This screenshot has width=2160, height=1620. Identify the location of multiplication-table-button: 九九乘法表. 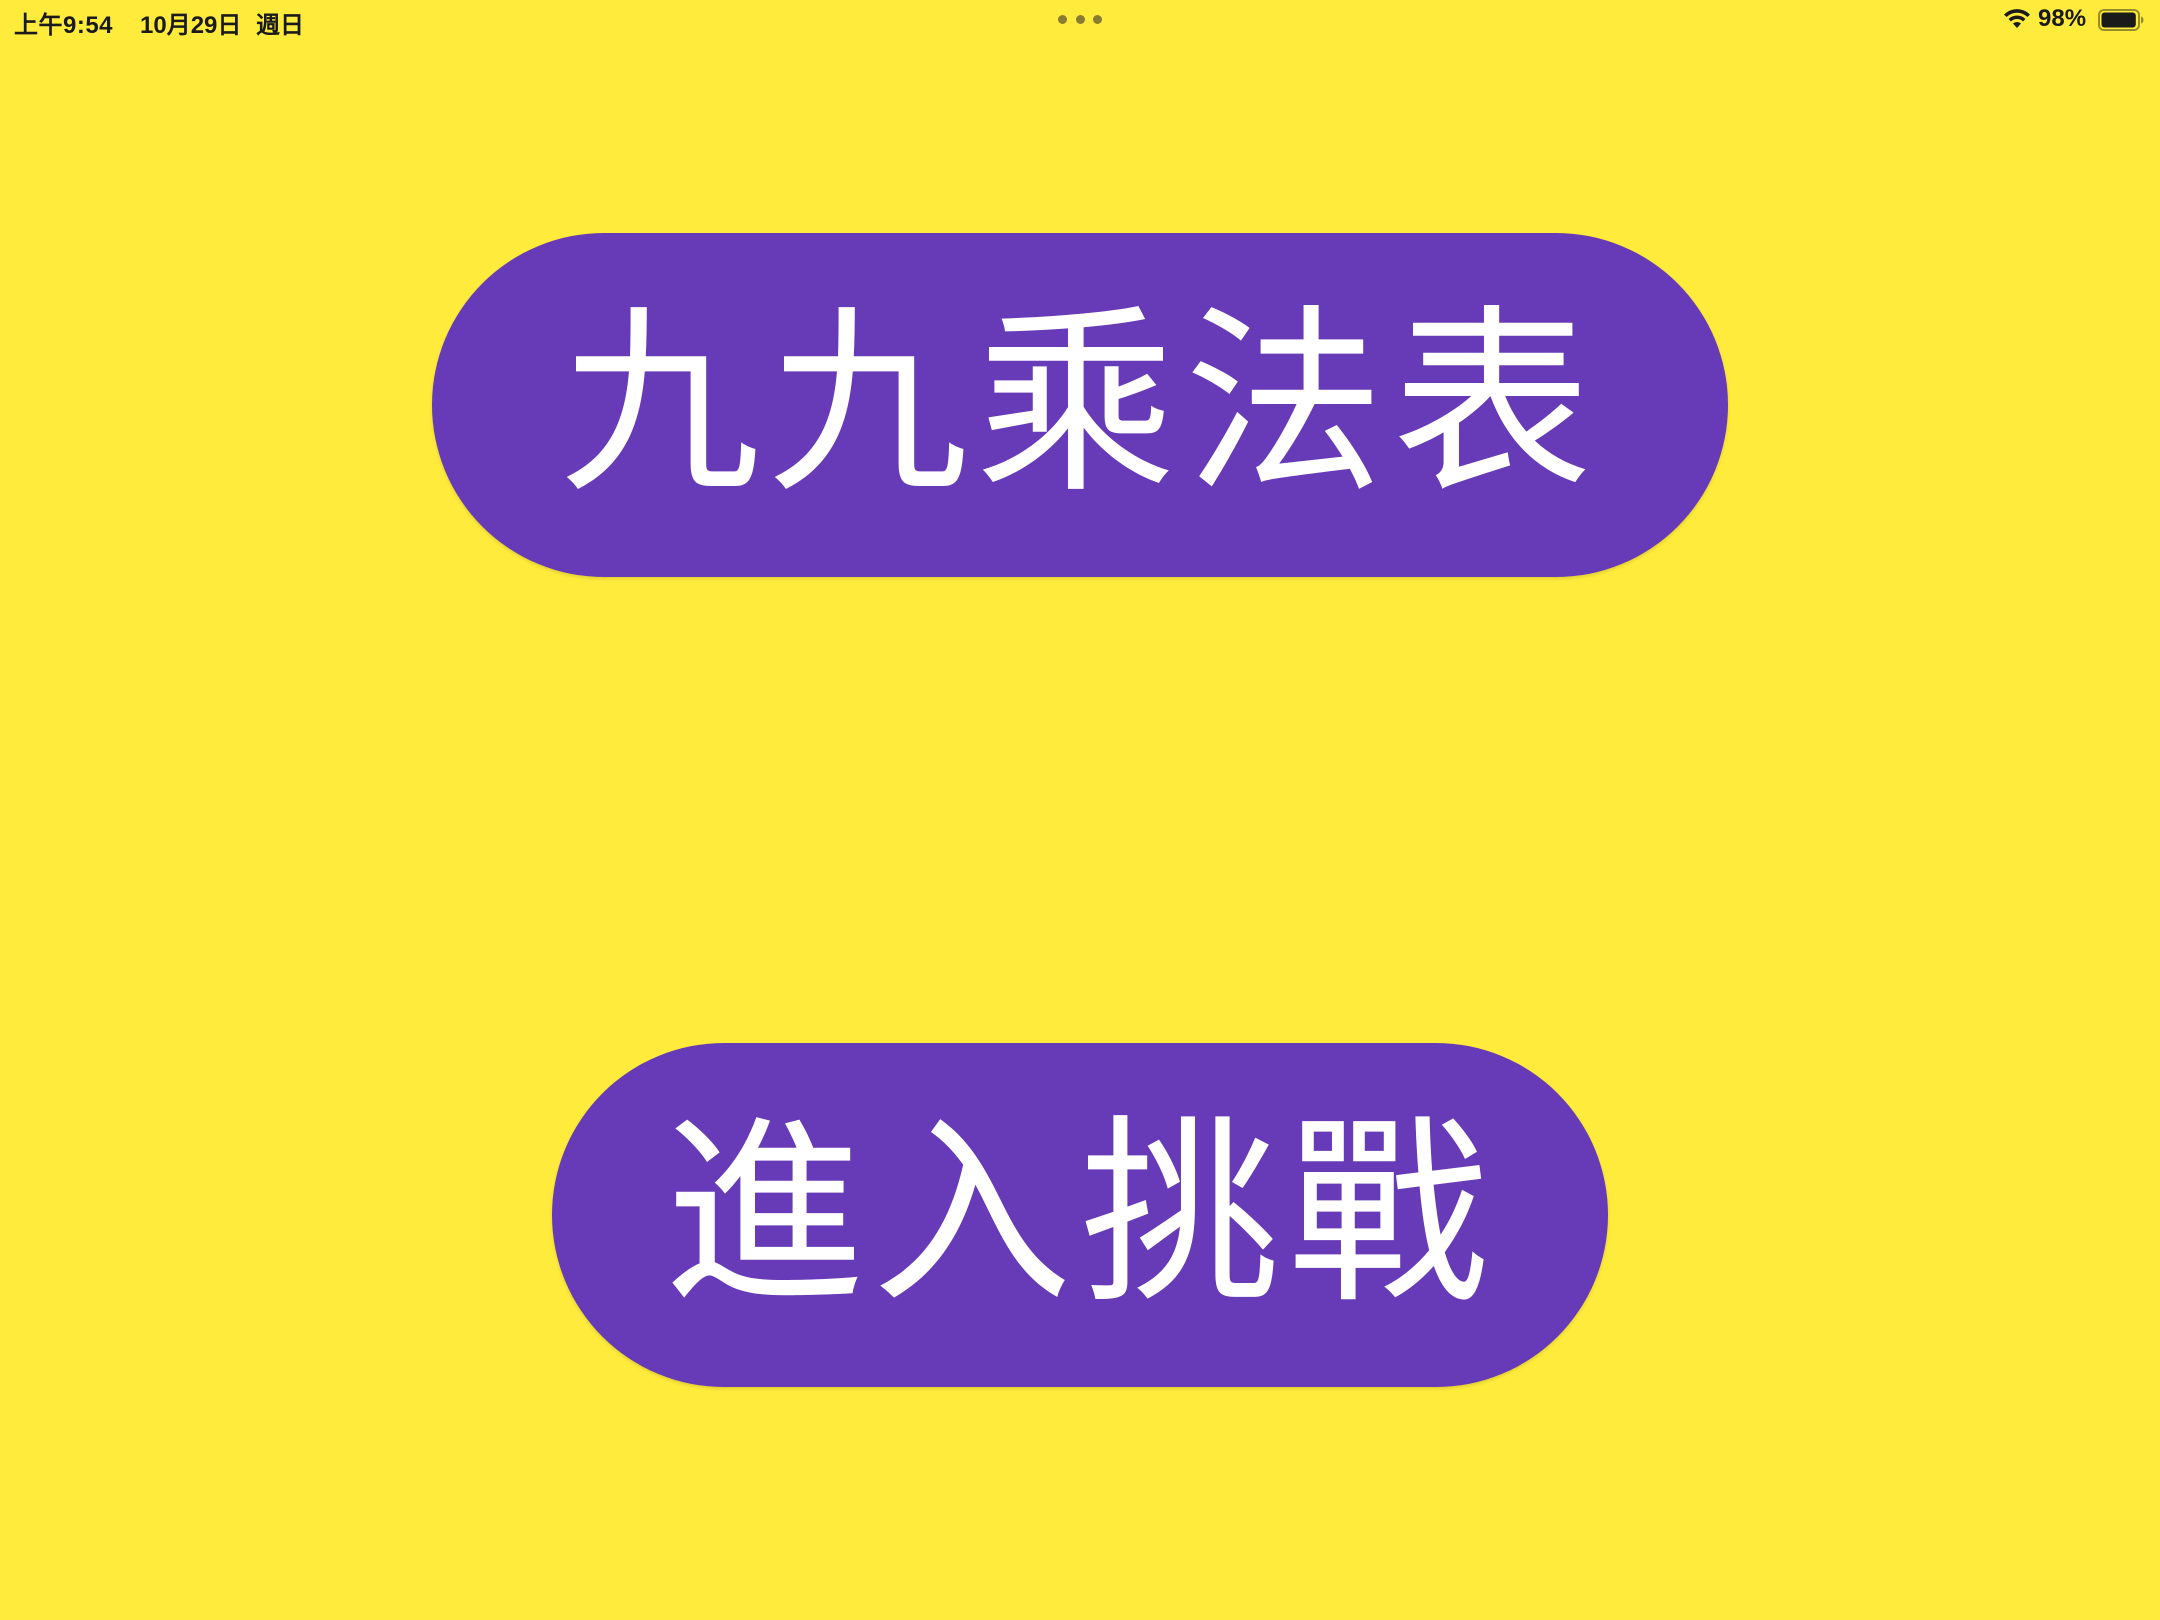
(1080, 405).